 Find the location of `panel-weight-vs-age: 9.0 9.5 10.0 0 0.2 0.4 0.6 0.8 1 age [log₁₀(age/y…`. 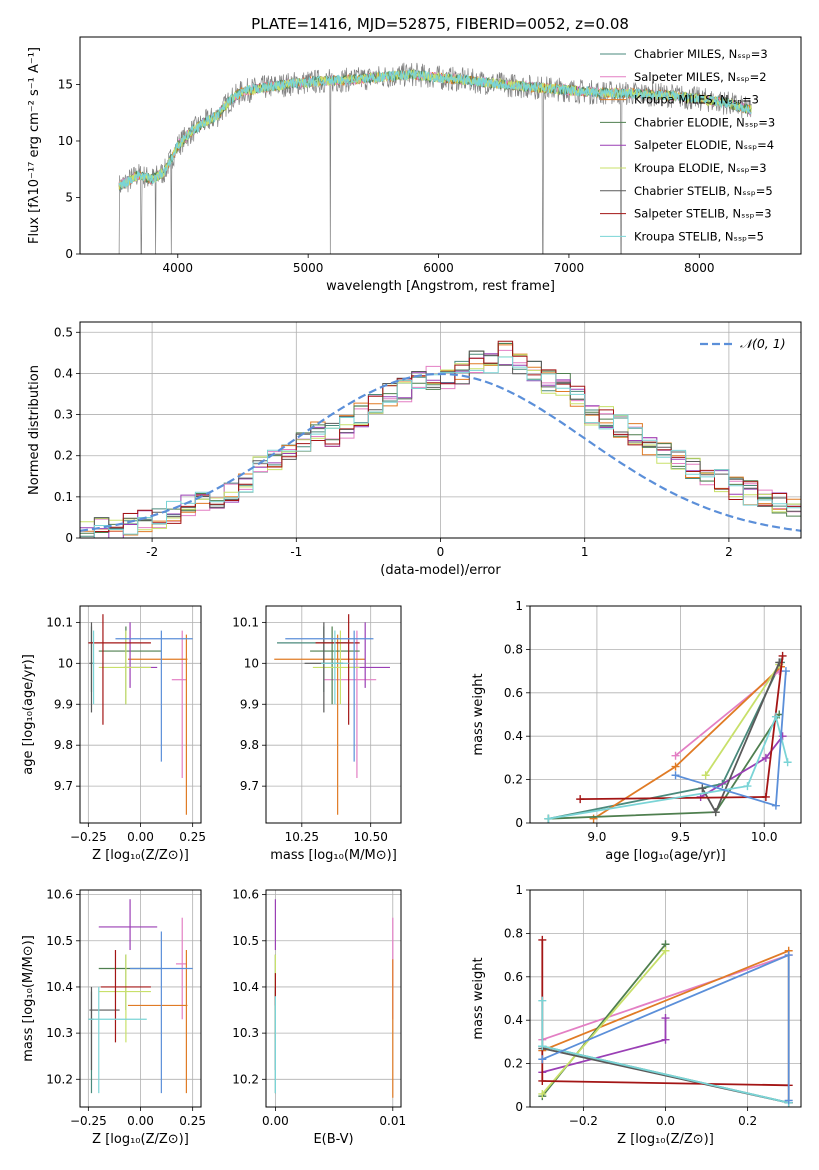

panel-weight-vs-age: 9.0 9.5 10.0 0 0.2 0.4 0.6 0.8 1 age [log₁₀(age/y… is located at coordinates (636, 731).